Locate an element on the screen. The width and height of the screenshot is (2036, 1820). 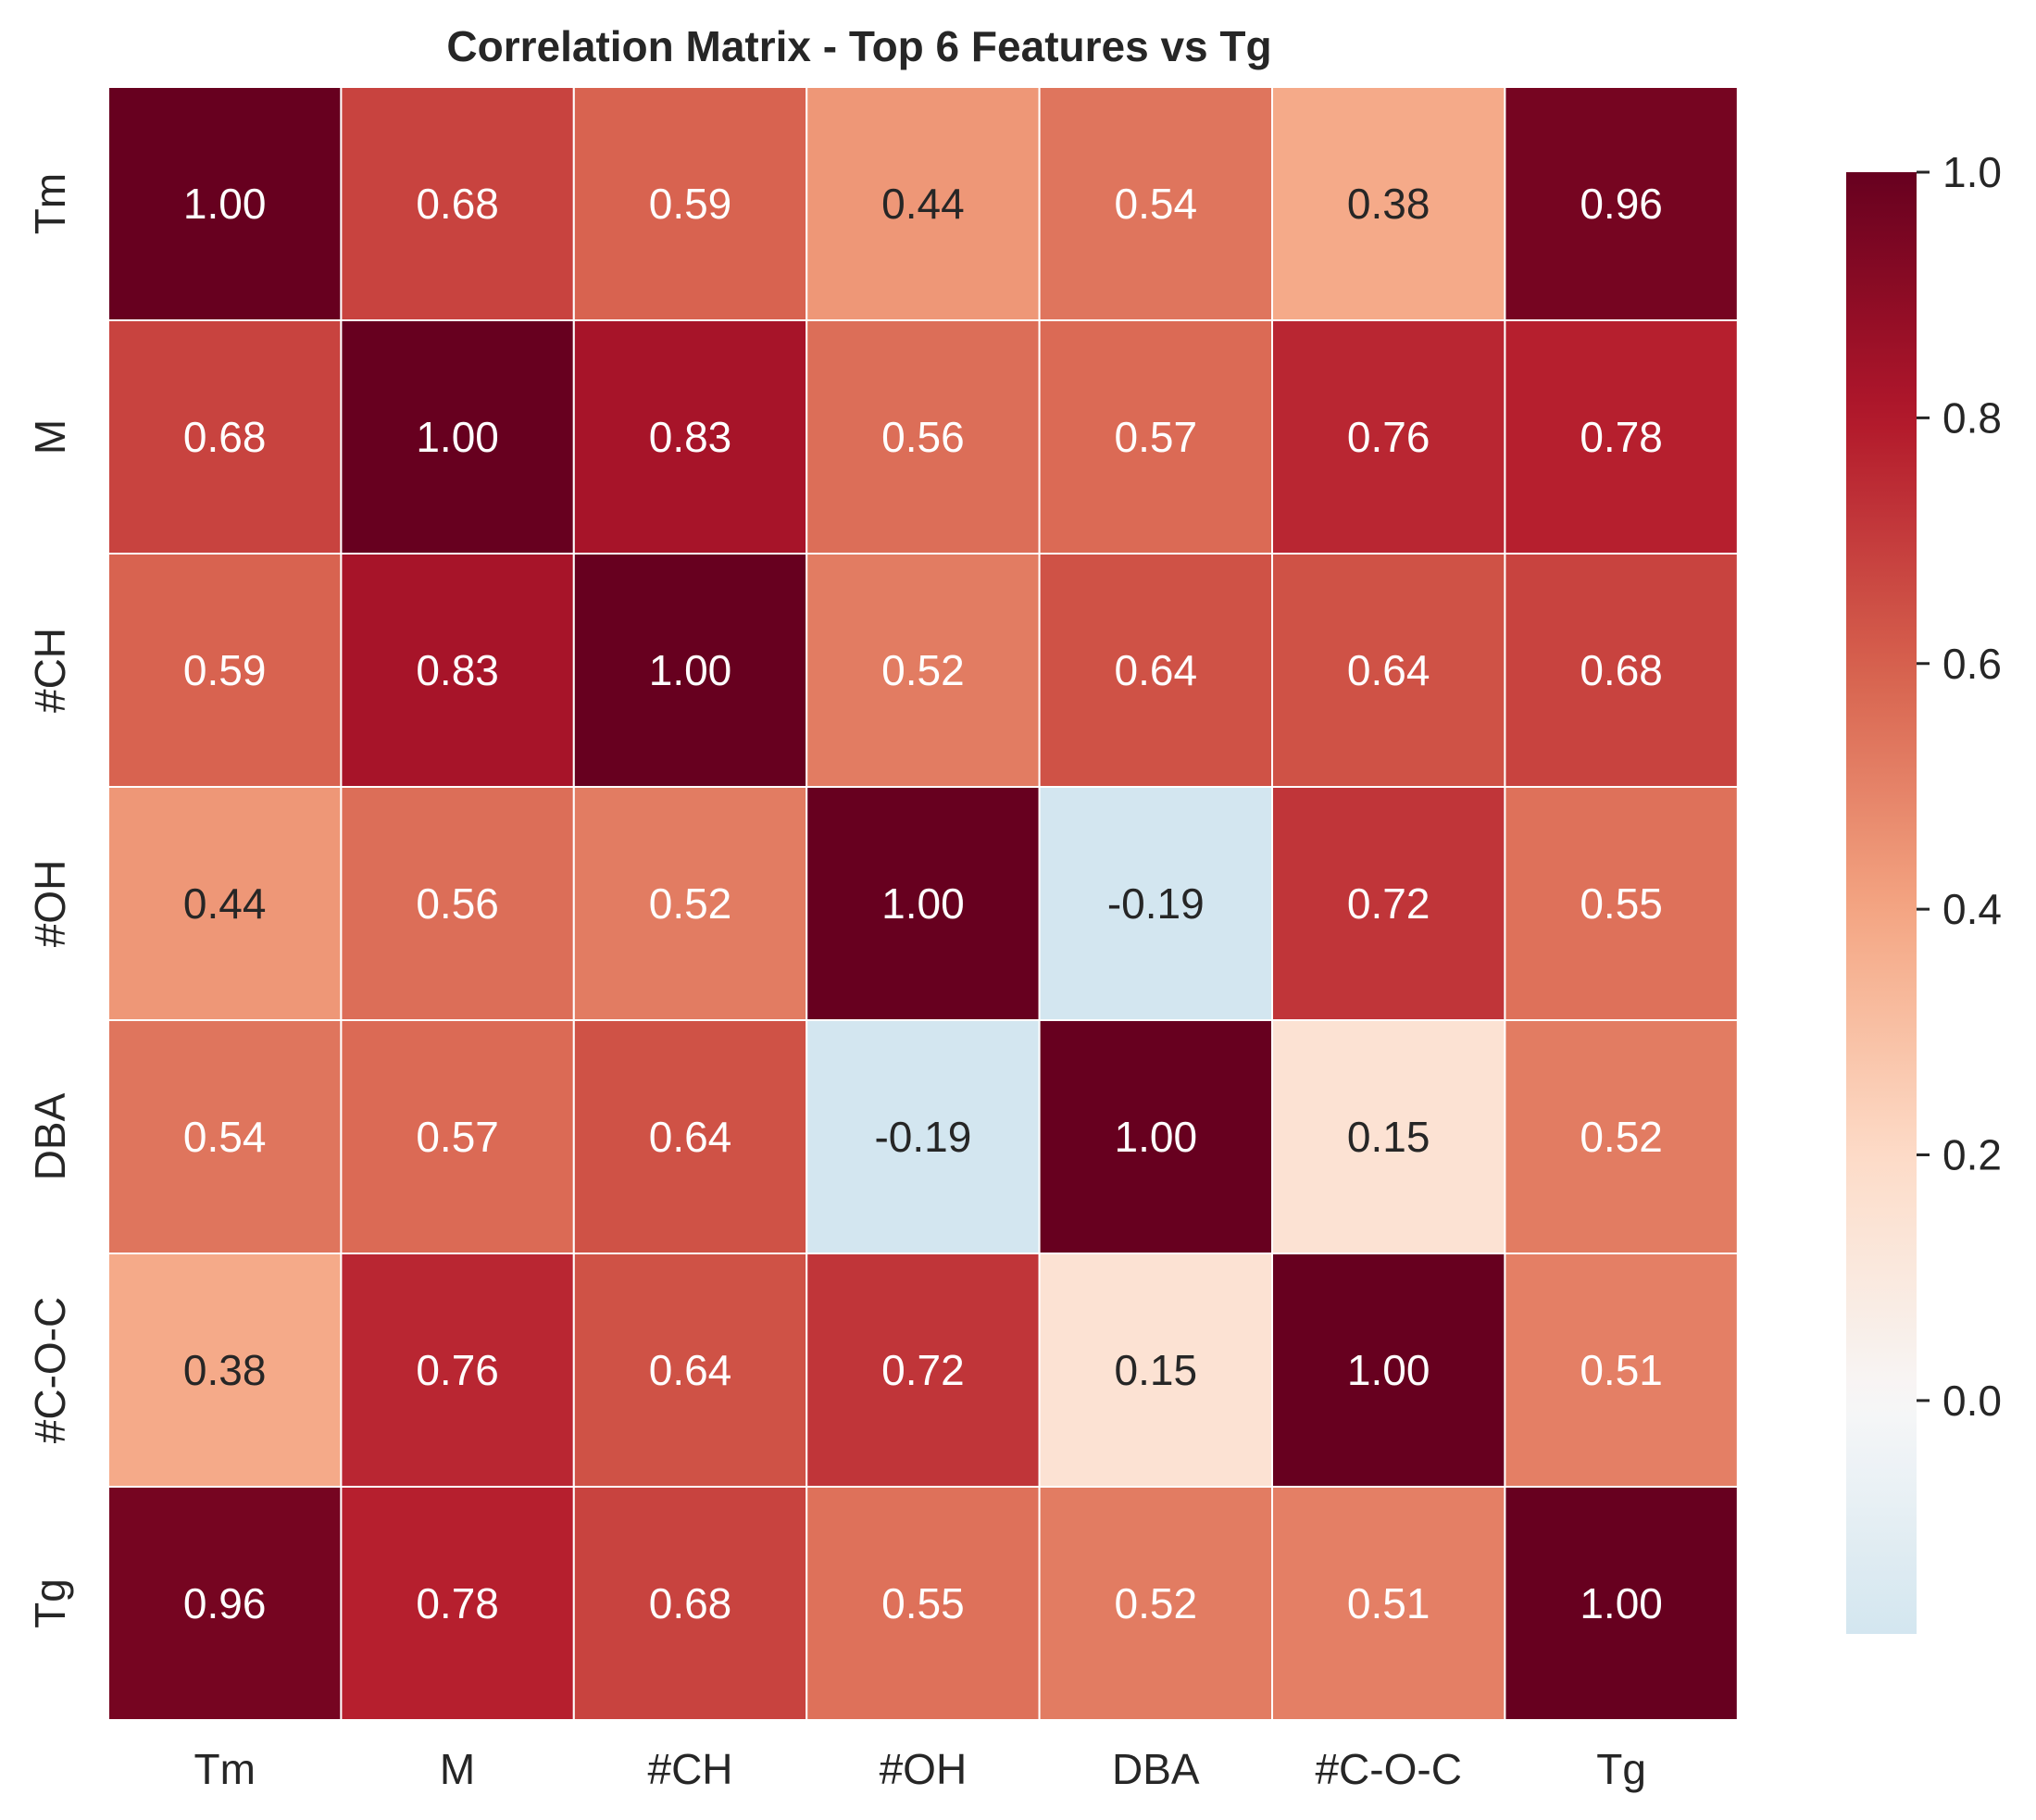
colorbar-tick-label: 0.4 is located at coordinates (1972, 909).